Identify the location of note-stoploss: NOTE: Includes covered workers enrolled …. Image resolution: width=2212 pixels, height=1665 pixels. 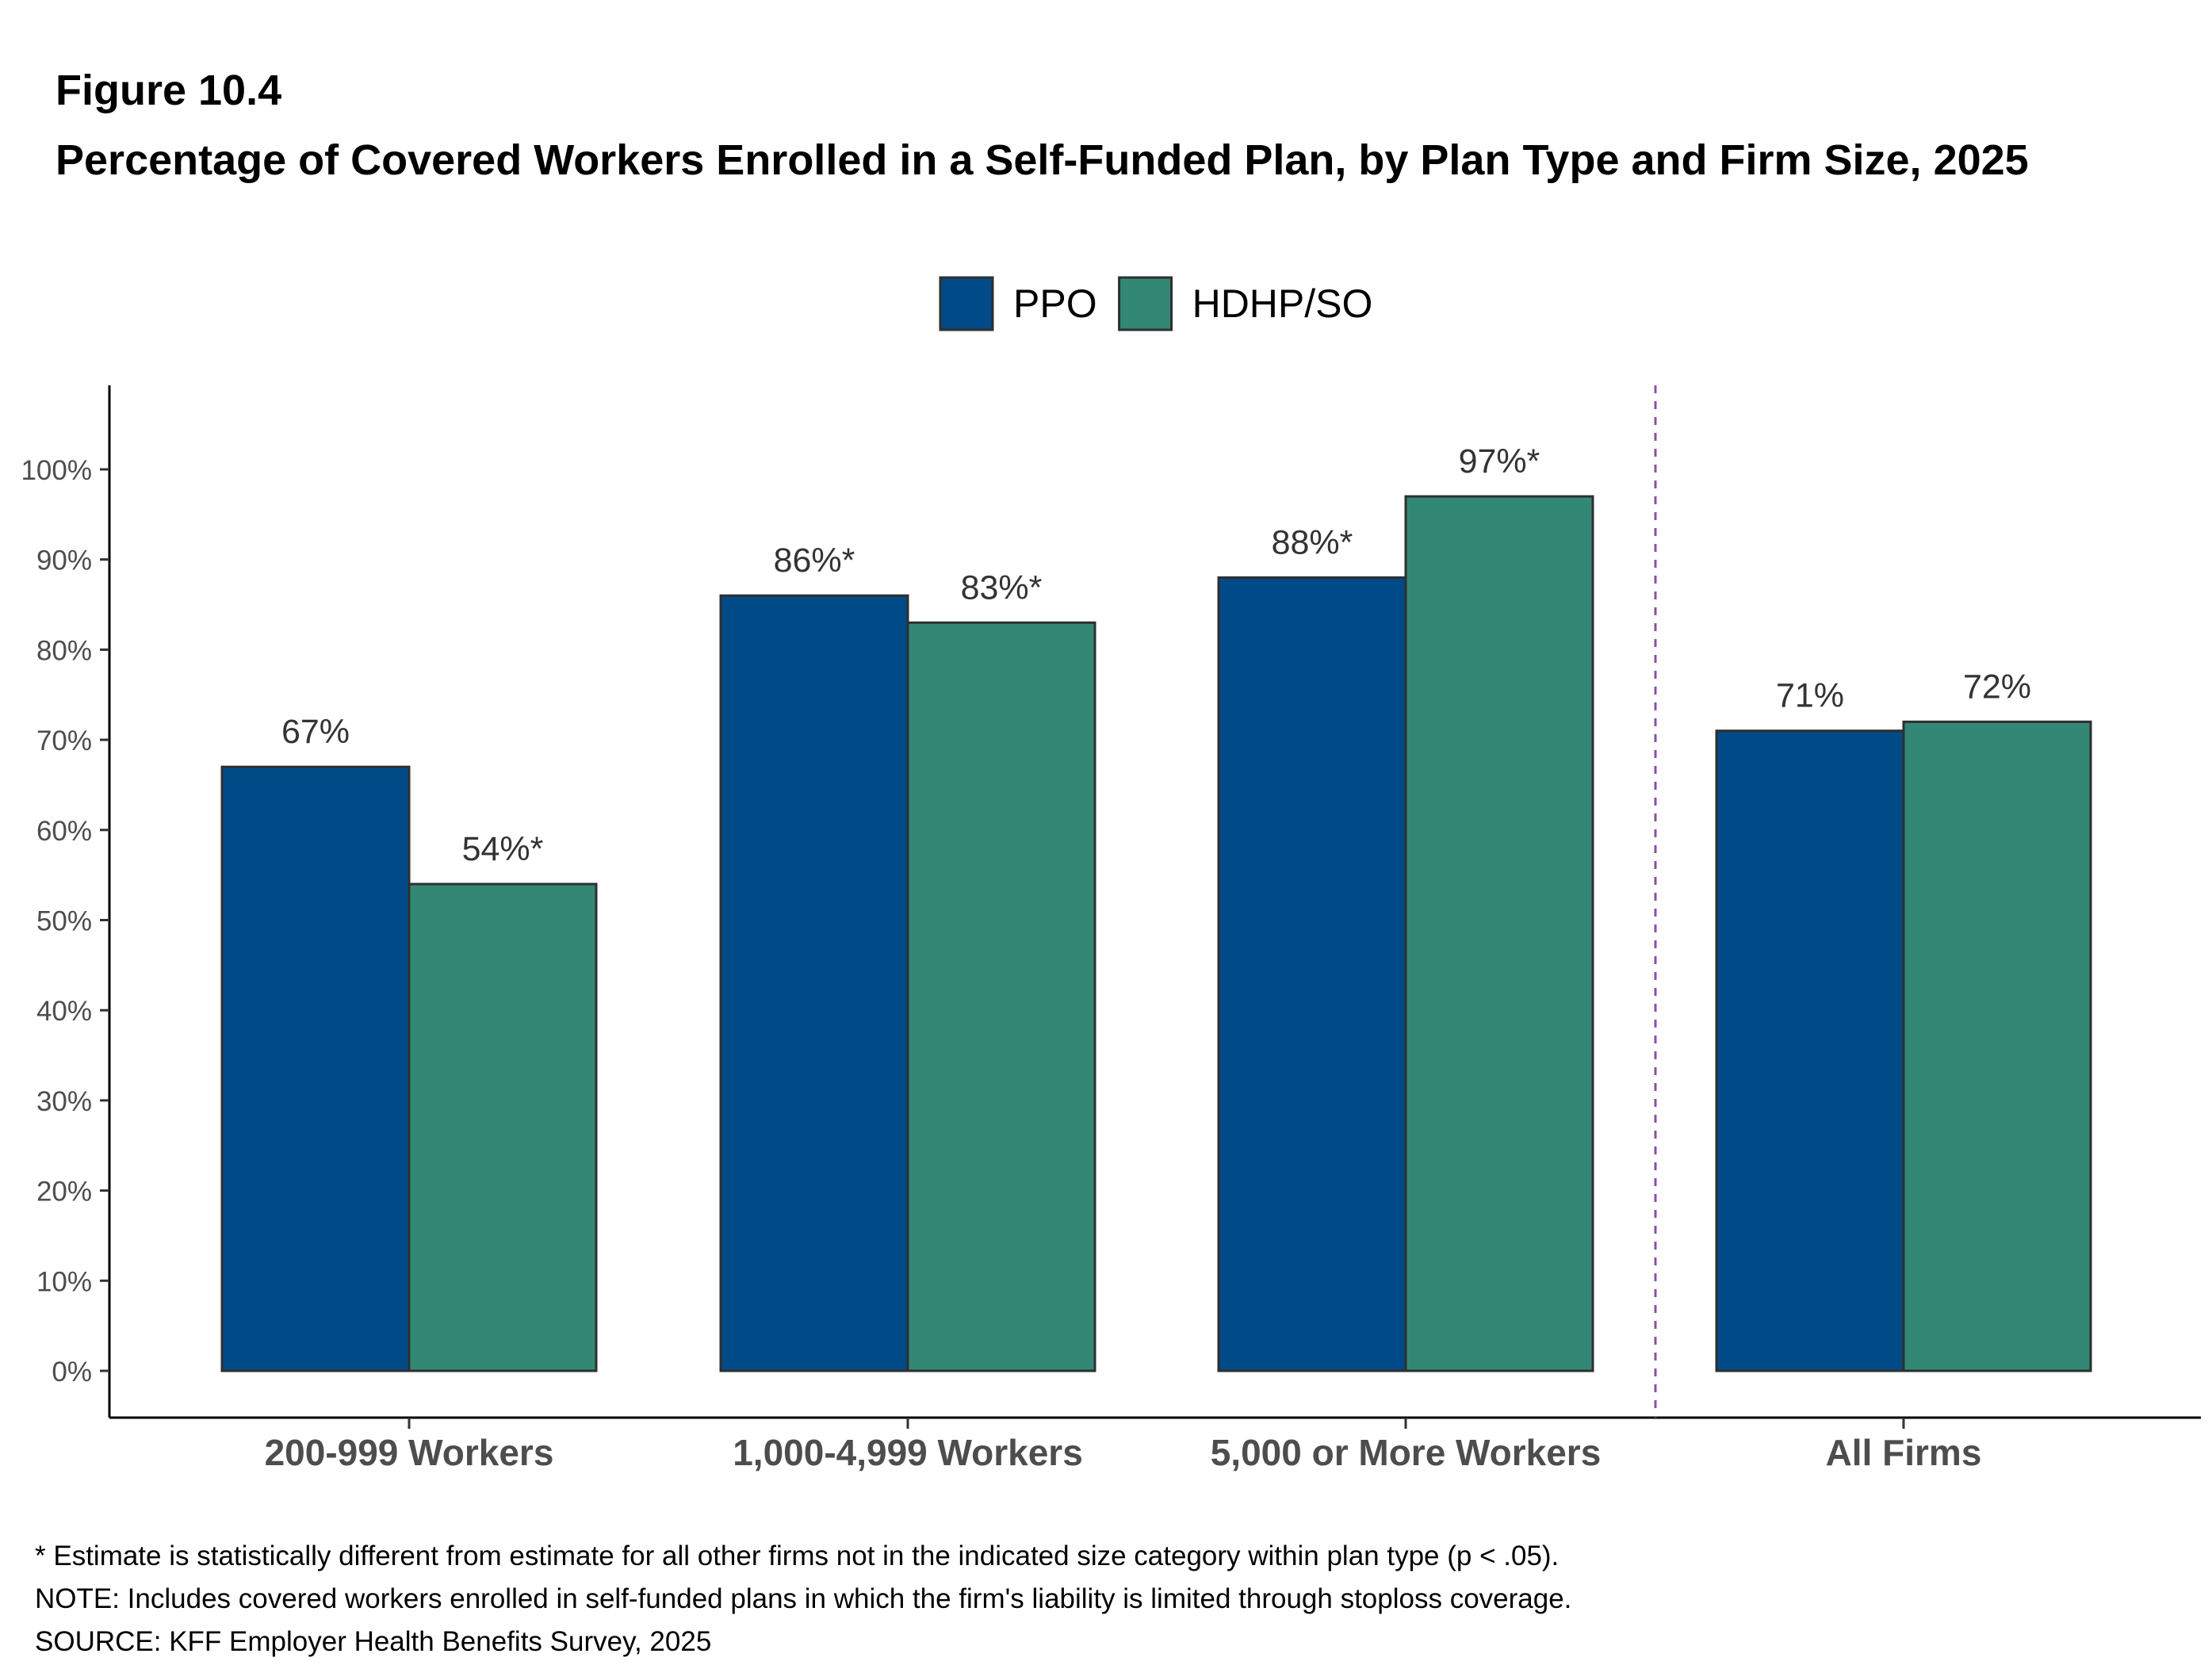
(803, 1598).